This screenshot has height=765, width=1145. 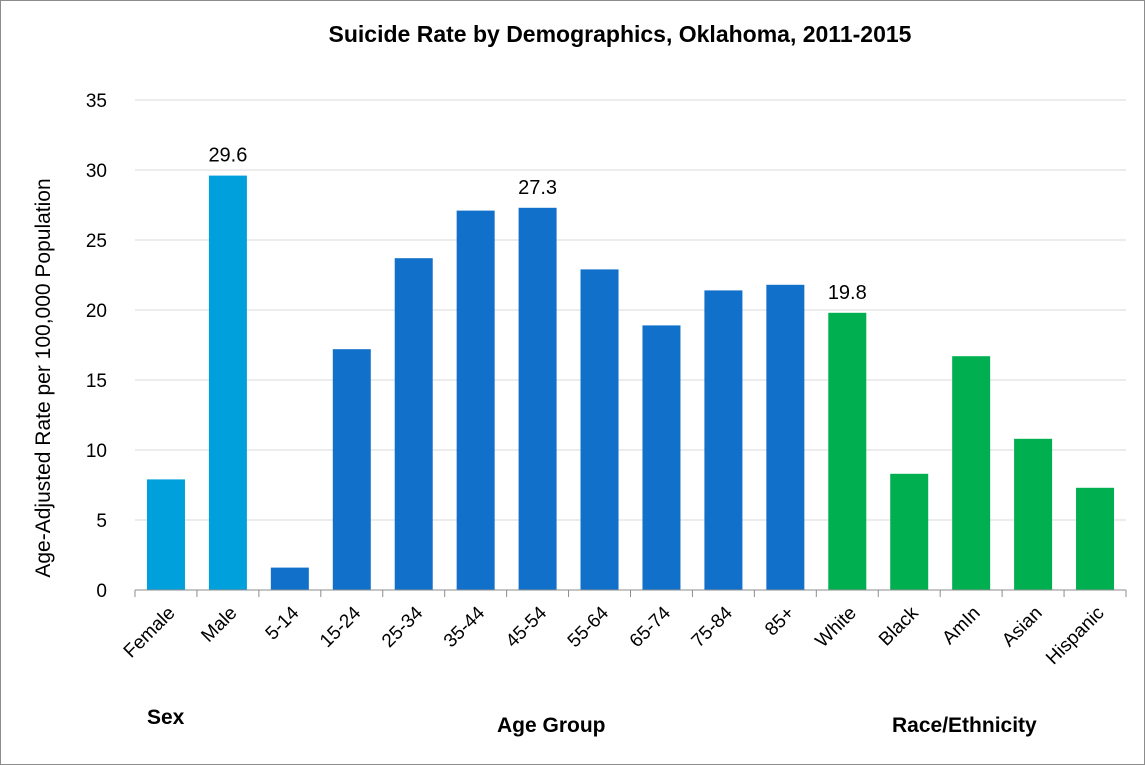 What do you see at coordinates (403, 627) in the screenshot?
I see `x-tick-label: 25-34` at bounding box center [403, 627].